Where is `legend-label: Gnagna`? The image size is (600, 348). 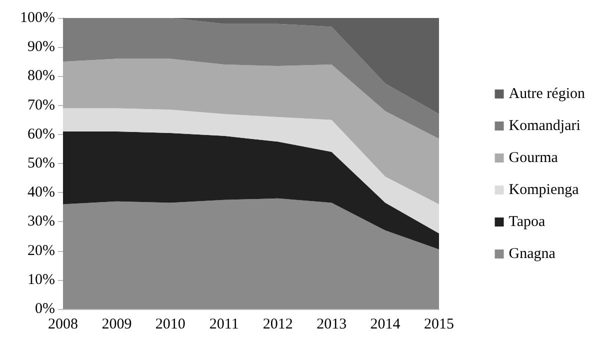
legend-label: Gnagna is located at coordinates (532, 254).